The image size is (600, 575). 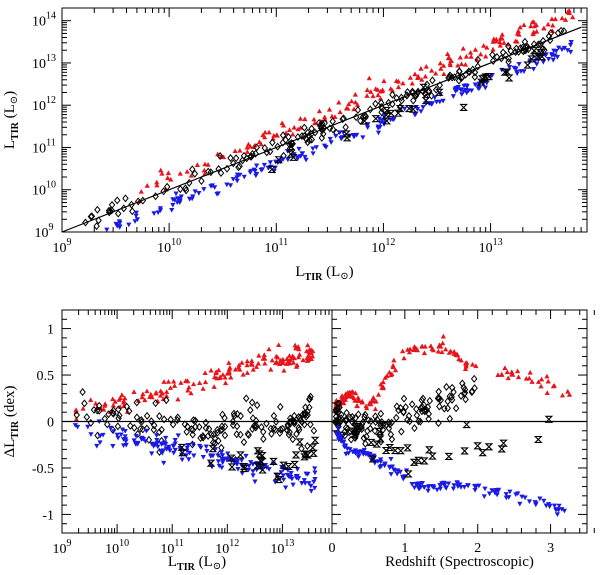 I want to click on bl-point-bowtie, so click(x=257, y=466).